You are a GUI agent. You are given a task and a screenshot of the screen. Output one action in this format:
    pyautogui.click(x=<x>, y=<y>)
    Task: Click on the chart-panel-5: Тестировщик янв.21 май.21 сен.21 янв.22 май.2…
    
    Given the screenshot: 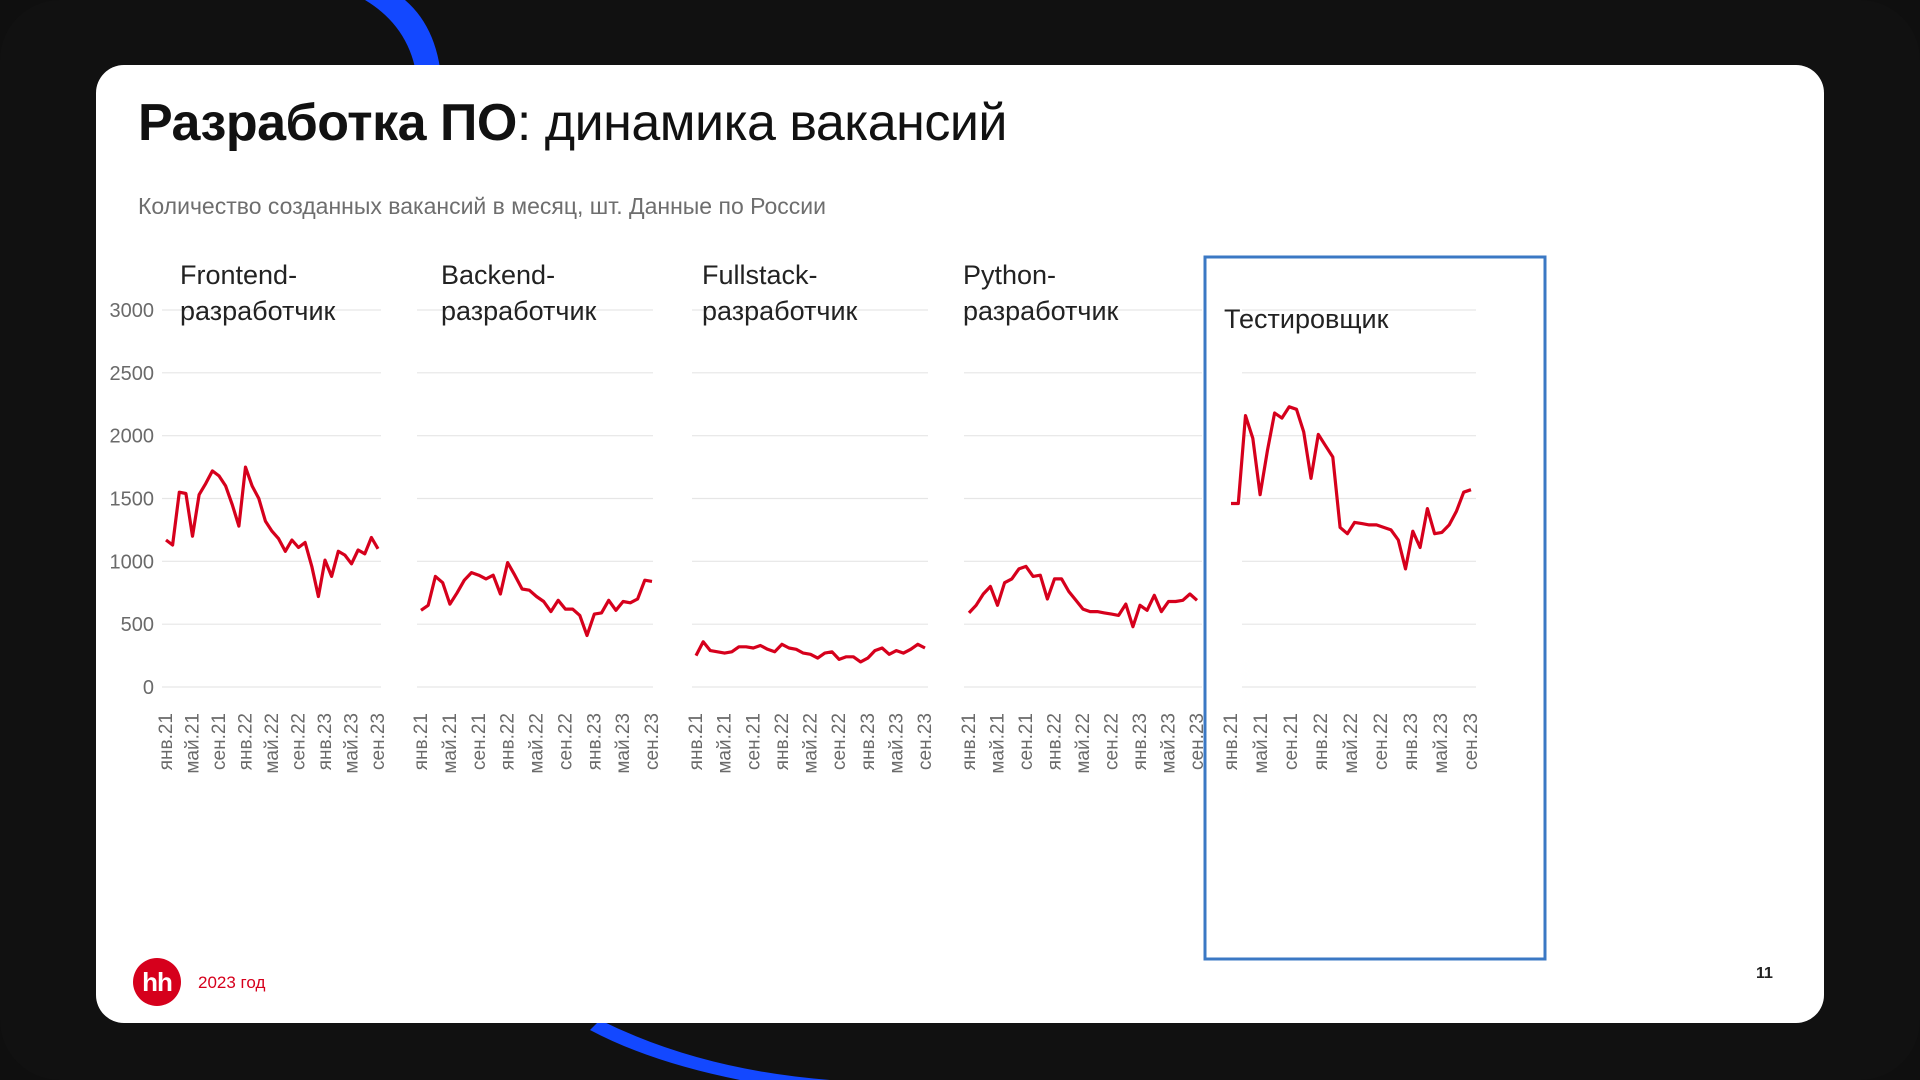 What is the action you would take?
    pyautogui.click(x=1375, y=608)
    